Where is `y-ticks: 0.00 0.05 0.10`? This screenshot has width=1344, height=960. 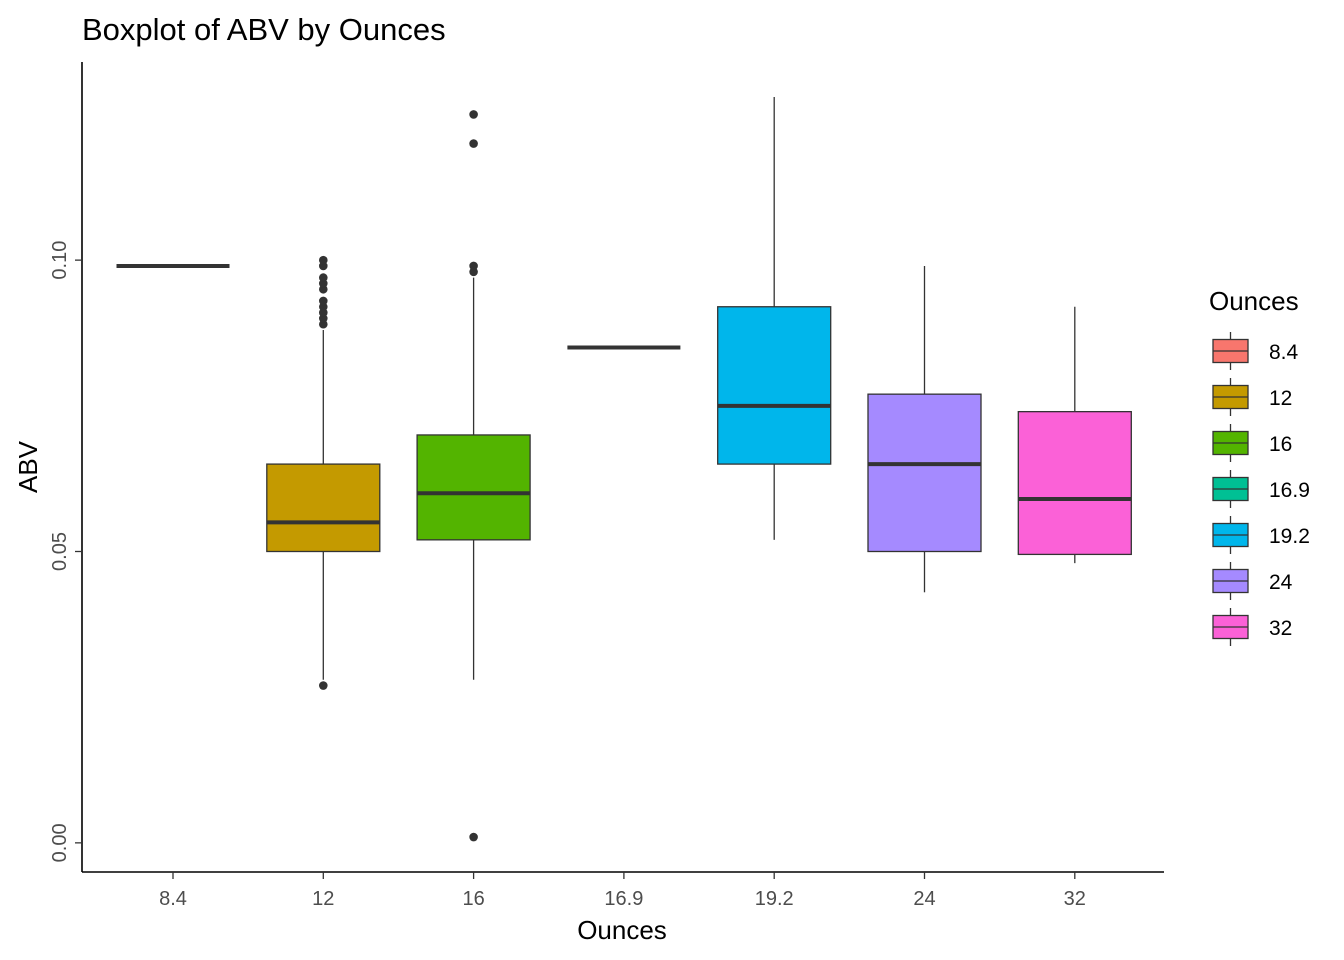 y-ticks: 0.00 0.05 0.10 is located at coordinates (65, 551).